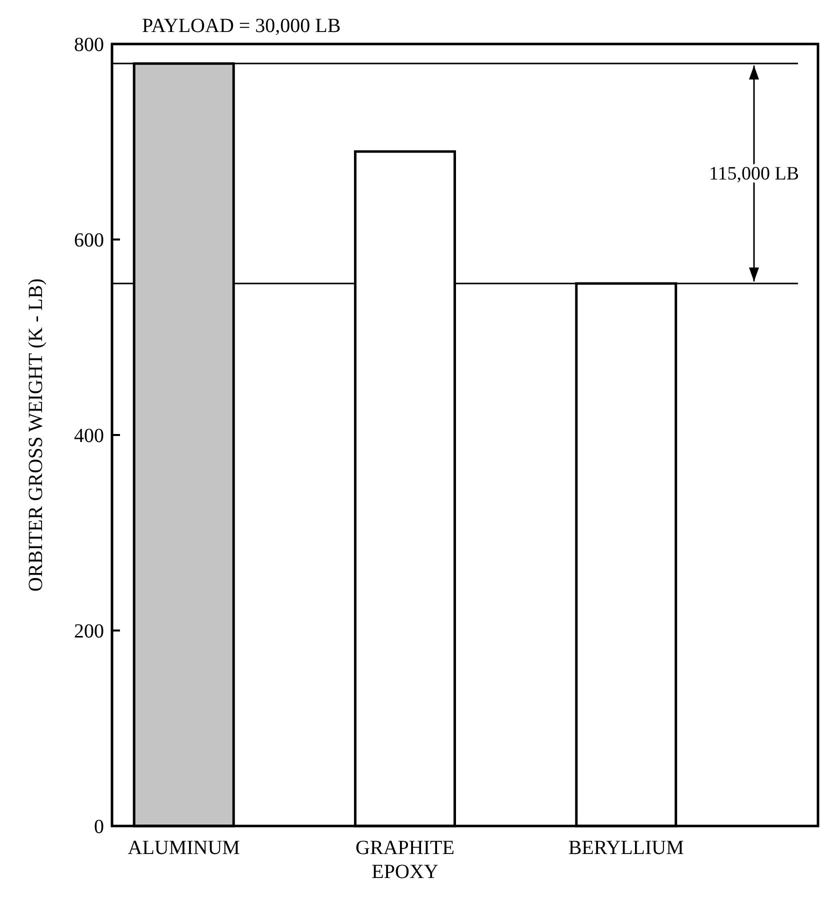 This screenshot has height=906, width=834. What do you see at coordinates (184, 848) in the screenshot?
I see `x-tick-label: ALUMINUM` at bounding box center [184, 848].